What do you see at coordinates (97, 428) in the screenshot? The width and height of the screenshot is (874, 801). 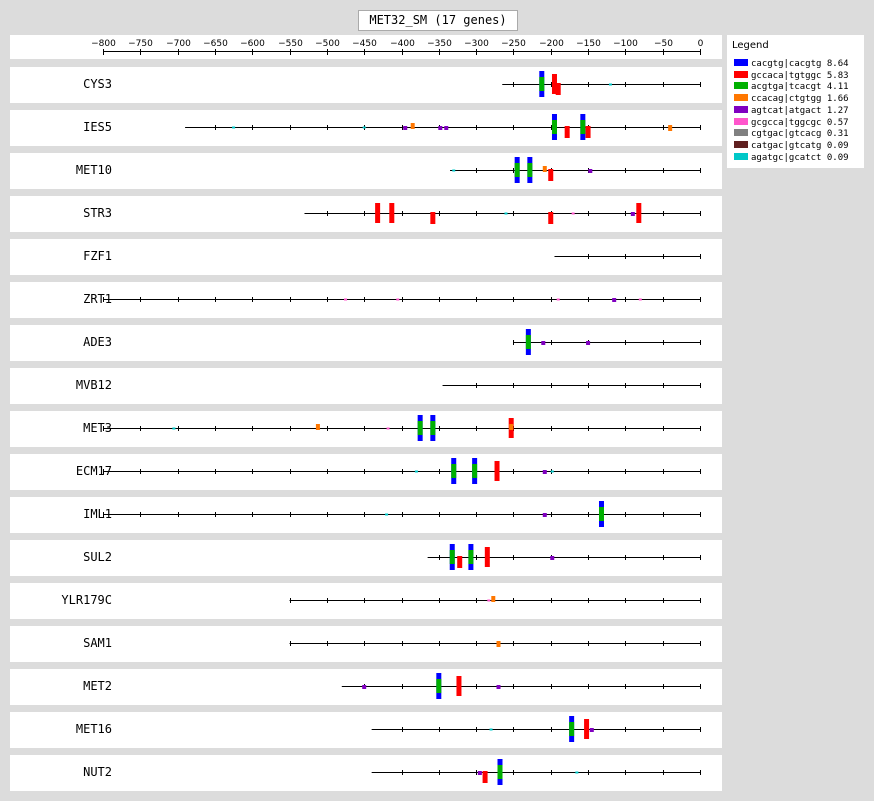 I see `gene-label: MET3` at bounding box center [97, 428].